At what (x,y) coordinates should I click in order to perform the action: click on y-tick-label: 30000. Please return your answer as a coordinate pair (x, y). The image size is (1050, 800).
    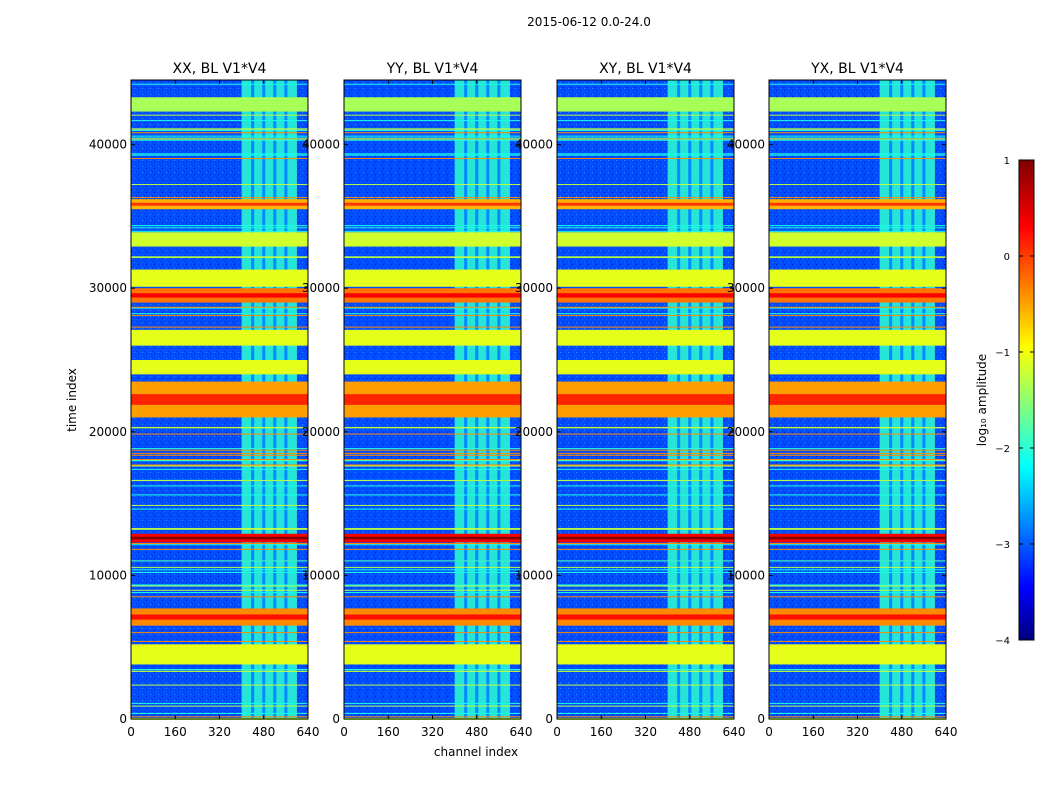
    Looking at the image, I should click on (746, 288).